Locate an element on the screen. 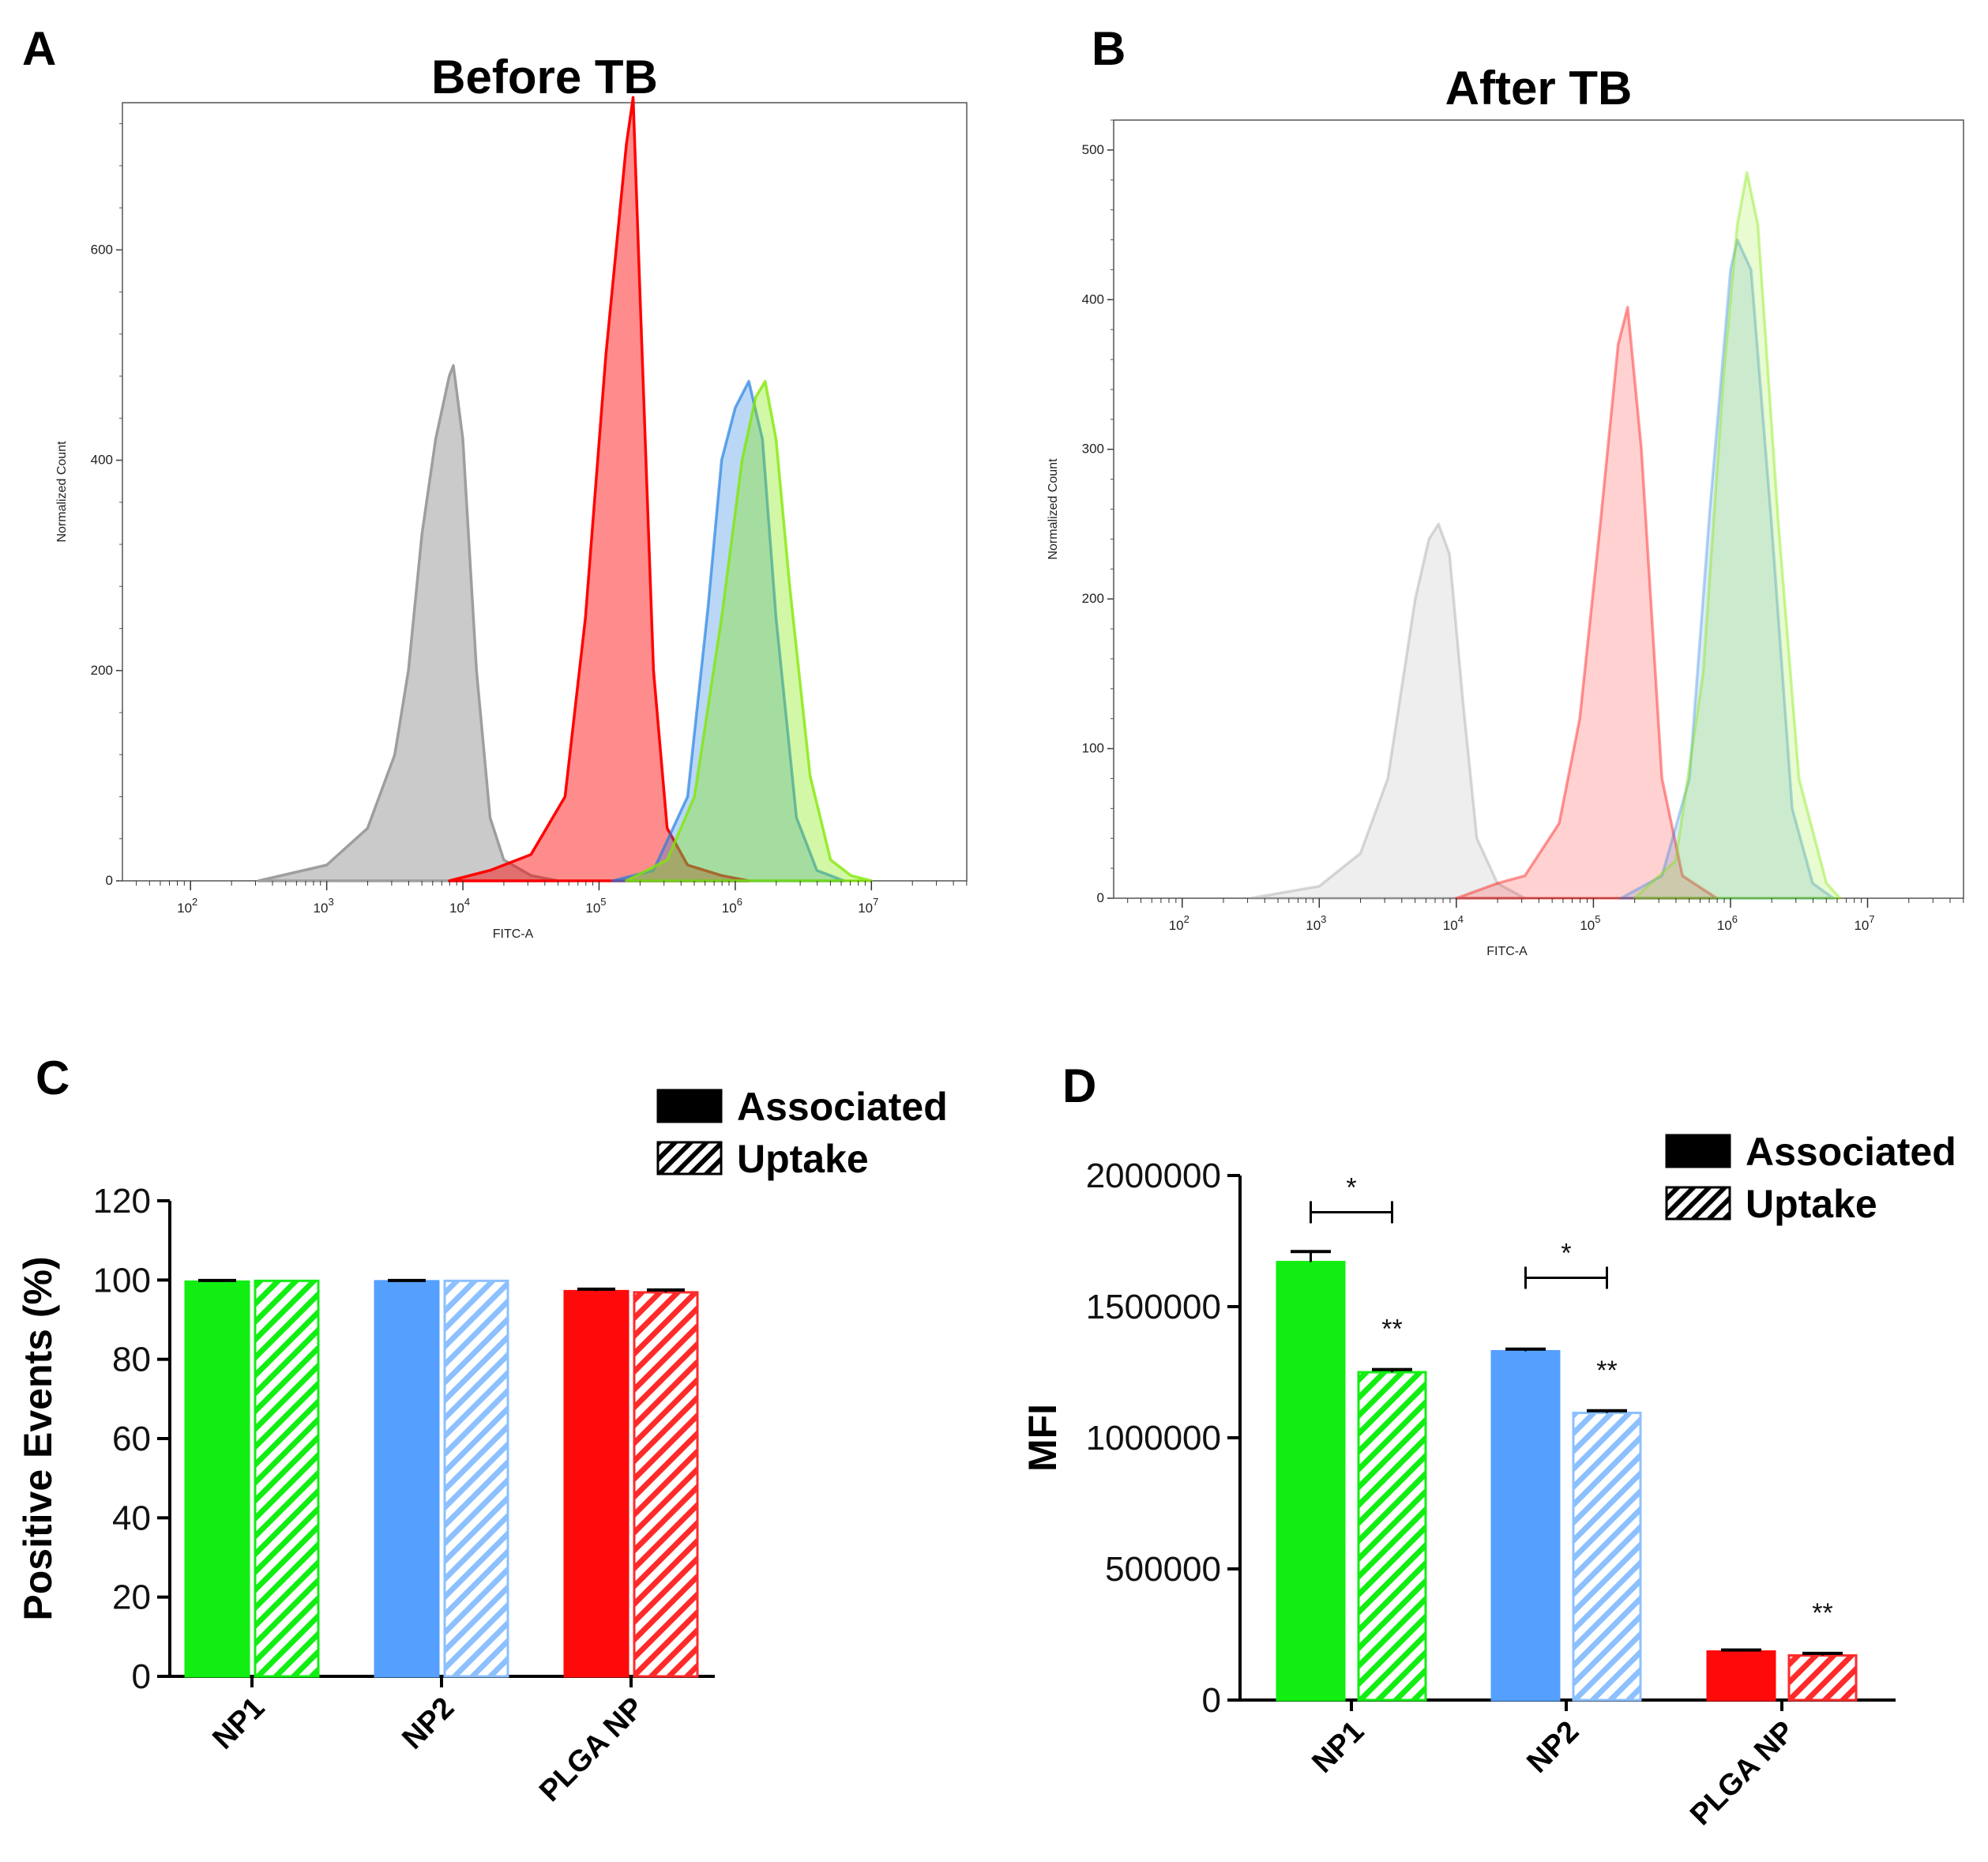 The image size is (1988, 1862). y-tick-label: 600 is located at coordinates (102, 249).